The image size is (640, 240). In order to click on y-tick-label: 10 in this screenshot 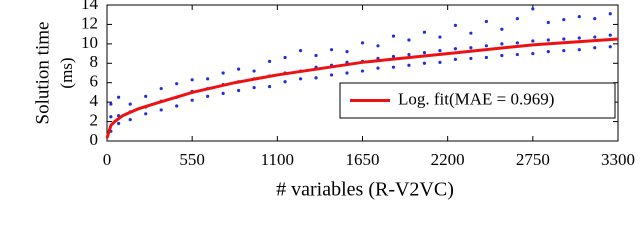, I will do `click(89, 42)`.